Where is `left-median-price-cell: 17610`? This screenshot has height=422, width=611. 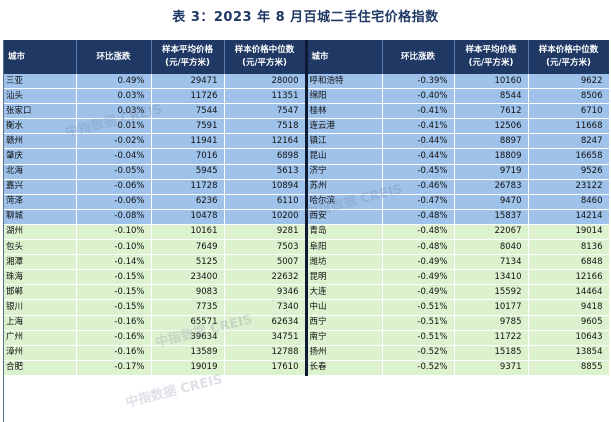 left-median-price-cell: 17610 is located at coordinates (266, 368).